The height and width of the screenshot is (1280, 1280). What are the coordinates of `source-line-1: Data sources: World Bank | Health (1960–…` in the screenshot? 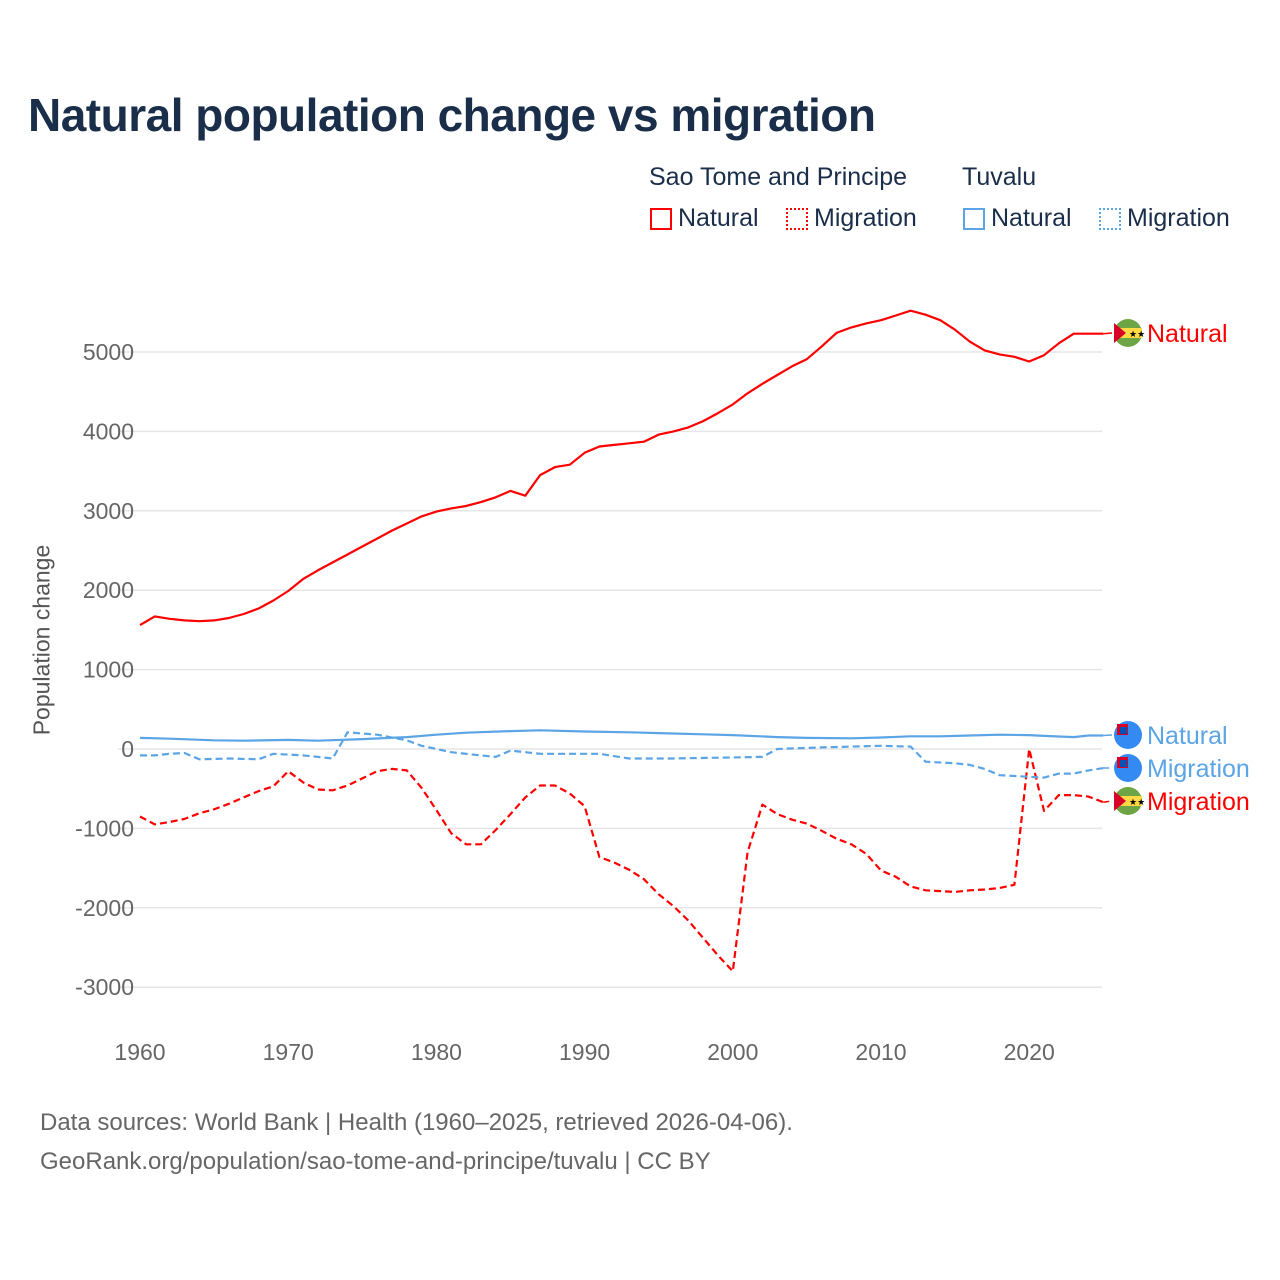 It's located at (416, 1122).